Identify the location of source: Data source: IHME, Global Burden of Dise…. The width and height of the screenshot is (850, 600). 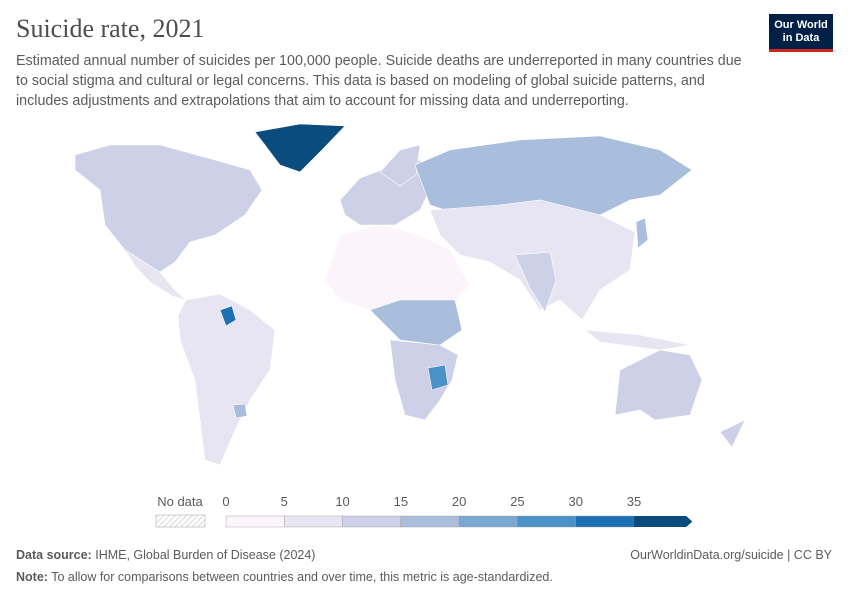
(165, 555).